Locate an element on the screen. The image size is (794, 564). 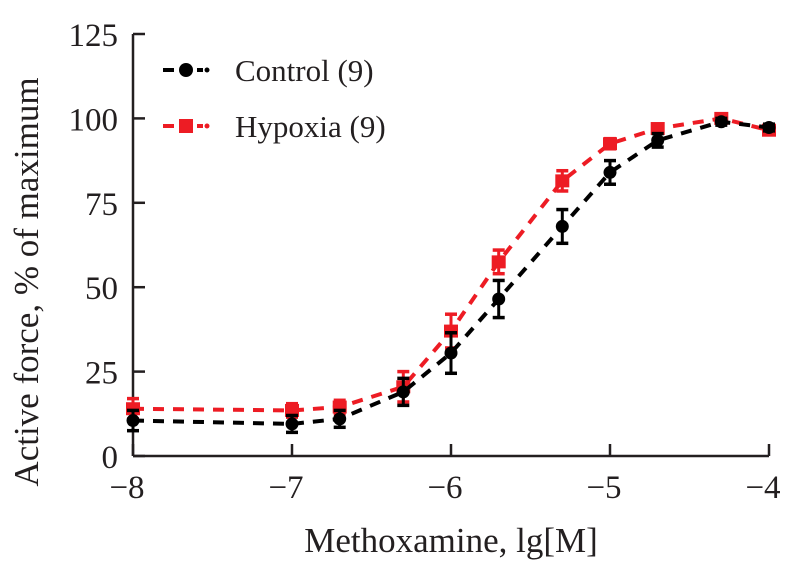
y-tick-label: 50 is located at coordinates (101, 289).